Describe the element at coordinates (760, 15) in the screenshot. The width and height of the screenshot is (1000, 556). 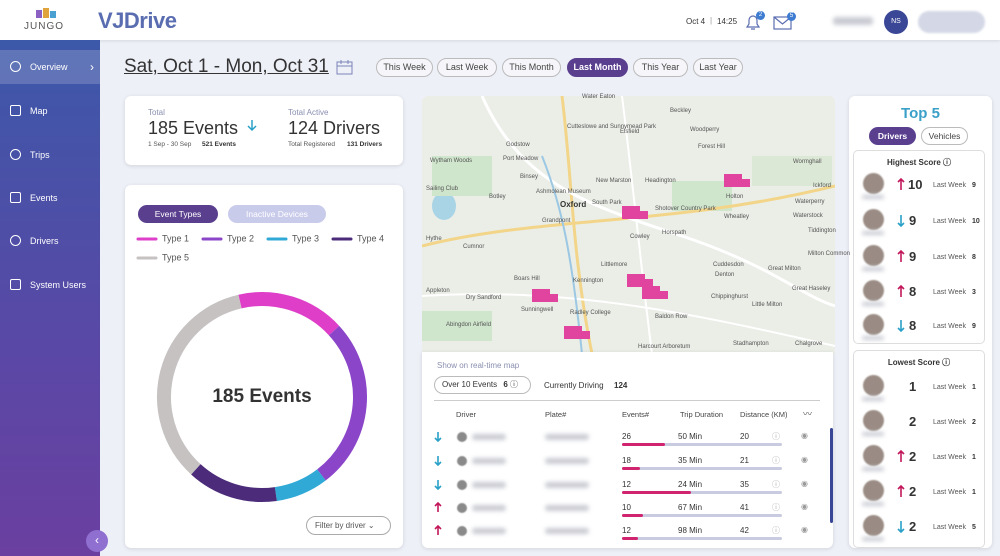
I see `notification-badge: 2` at that location.